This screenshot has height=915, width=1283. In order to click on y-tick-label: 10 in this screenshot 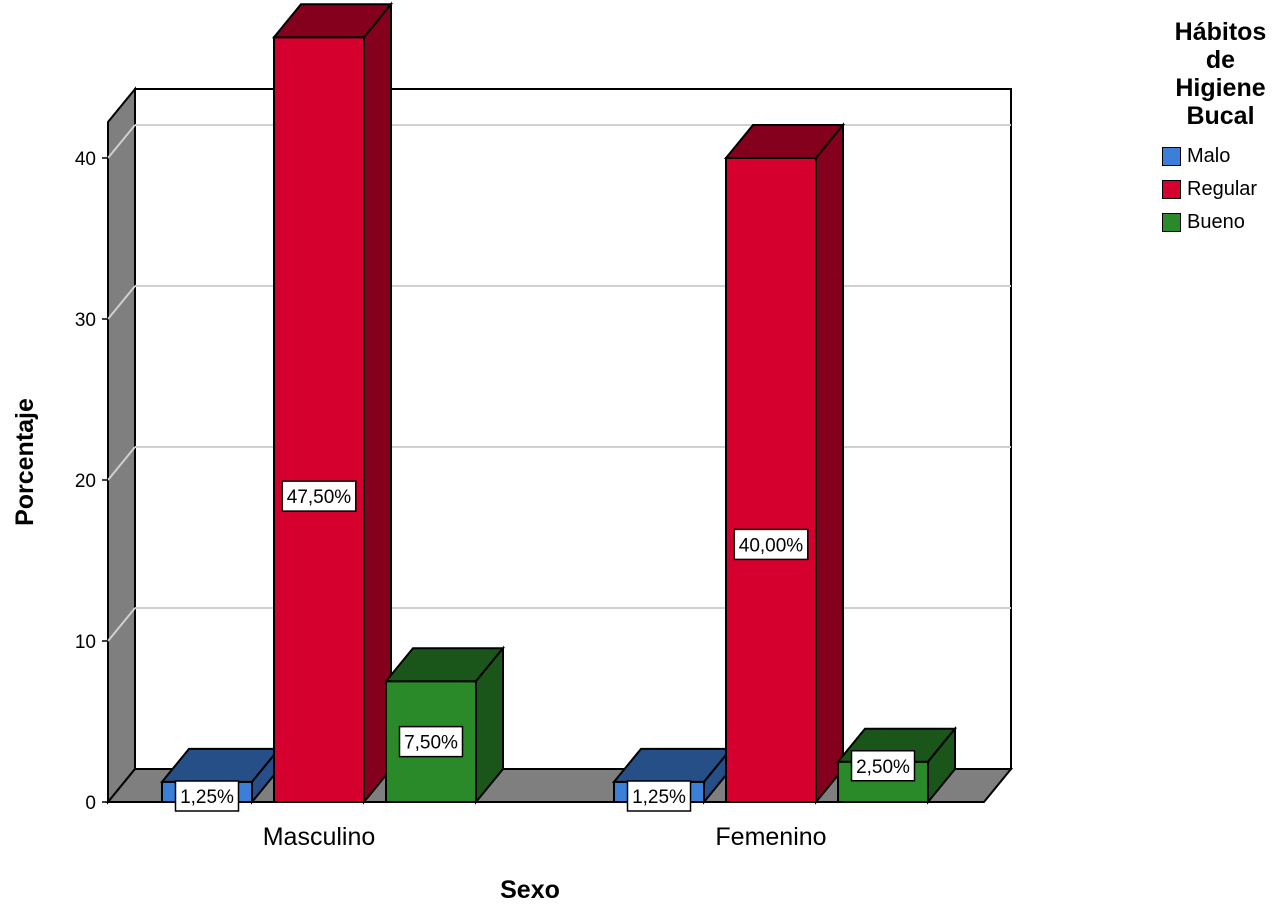, I will do `click(85, 642)`.